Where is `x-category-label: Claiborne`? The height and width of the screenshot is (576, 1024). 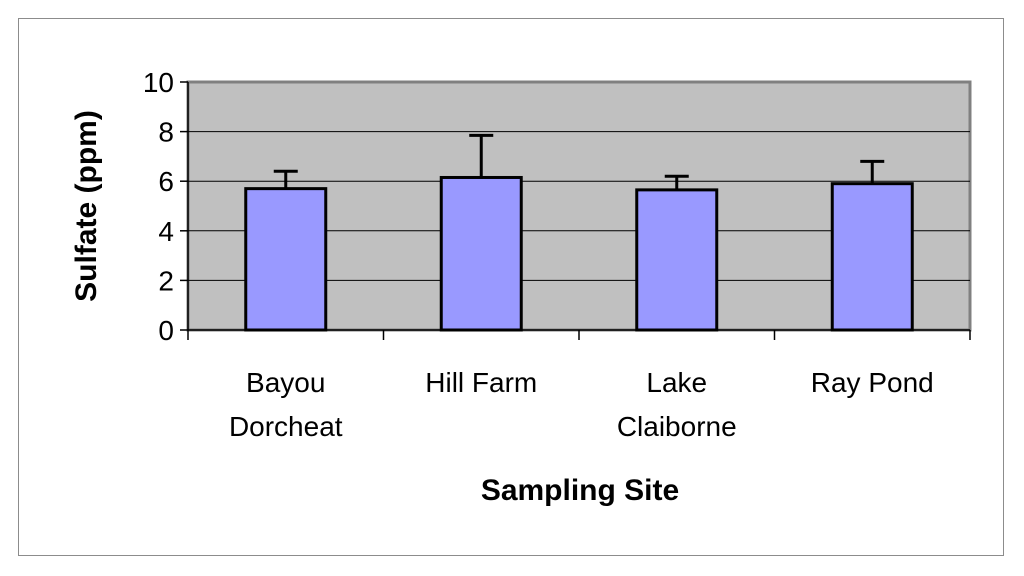
x-category-label: Claiborne is located at coordinates (677, 426).